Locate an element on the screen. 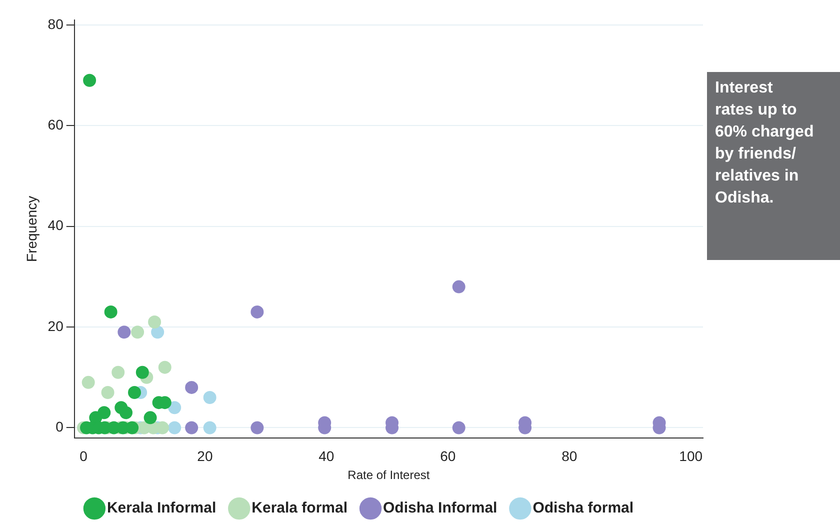 This screenshot has height=526, width=840. legend-label: Odisha Informal is located at coordinates (440, 508).